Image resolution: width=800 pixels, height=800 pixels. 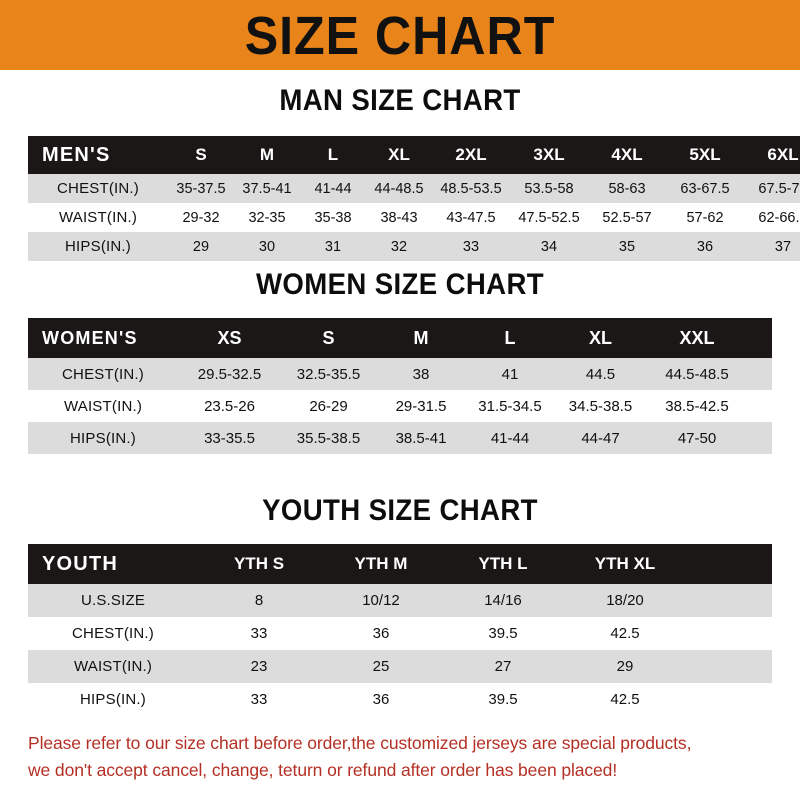 I want to click on table-cell: 30, so click(x=267, y=246).